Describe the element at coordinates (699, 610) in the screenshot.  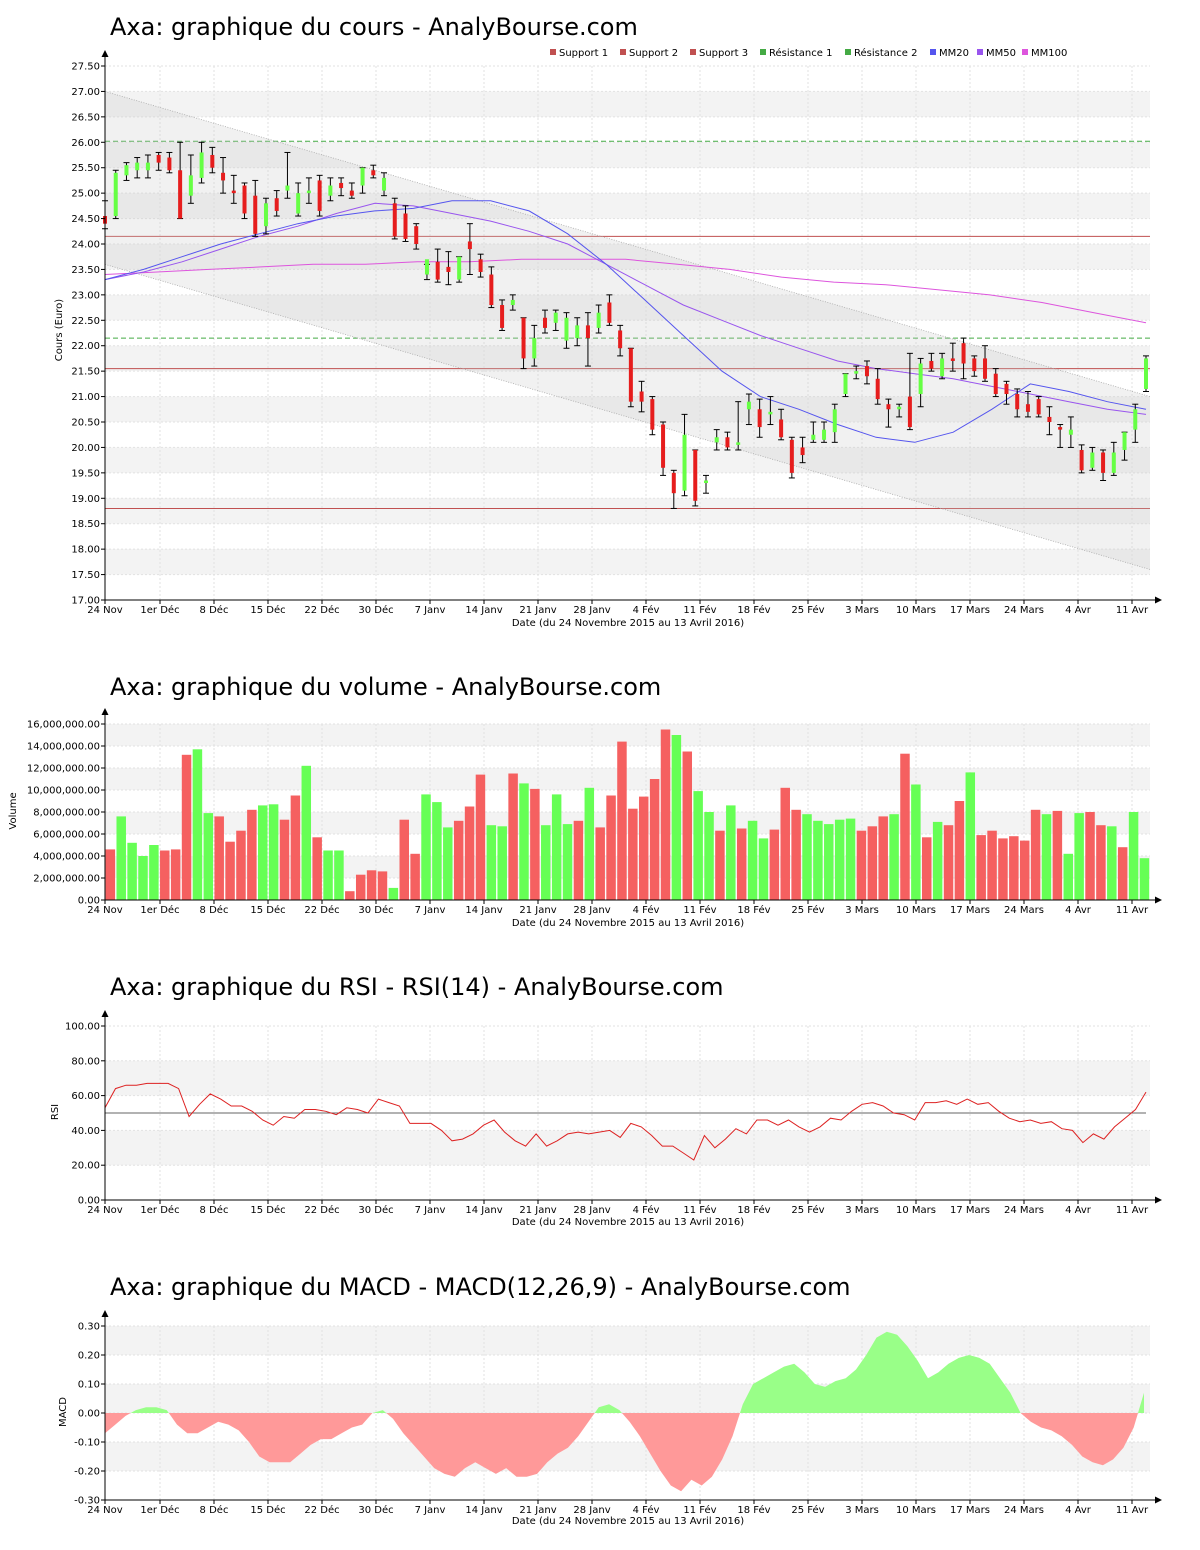
I see `price-xtick-label: 11 Fév` at that location.